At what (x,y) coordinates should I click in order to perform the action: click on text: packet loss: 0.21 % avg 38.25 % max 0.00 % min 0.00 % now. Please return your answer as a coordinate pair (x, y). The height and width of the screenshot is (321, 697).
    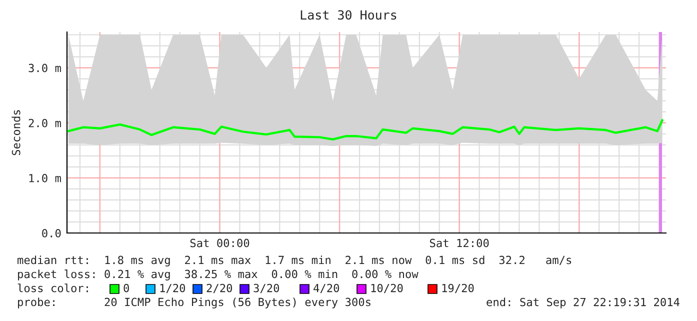
    Looking at the image, I should click on (218, 275).